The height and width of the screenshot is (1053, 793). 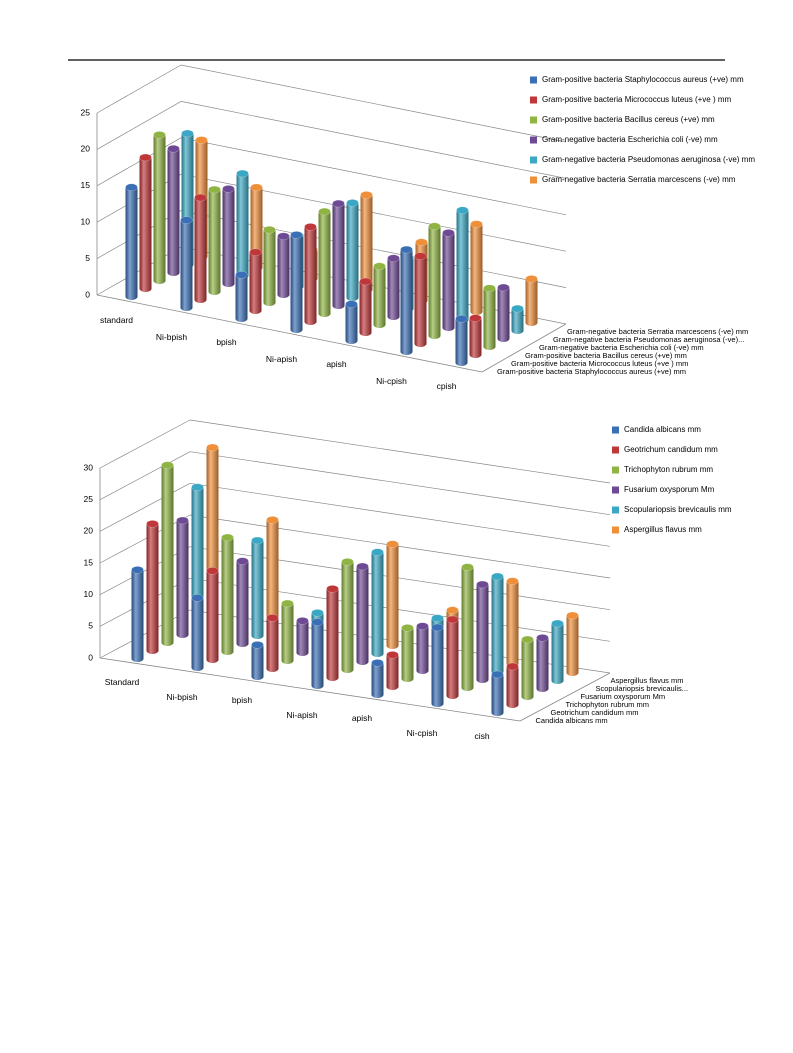 What do you see at coordinates (89, 467) in the screenshot?
I see `y-tick-label: 30` at bounding box center [89, 467].